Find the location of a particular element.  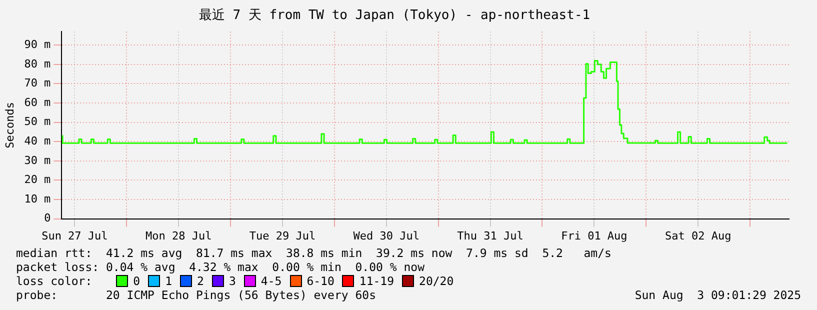

legend-label: 3 is located at coordinates (232, 281).